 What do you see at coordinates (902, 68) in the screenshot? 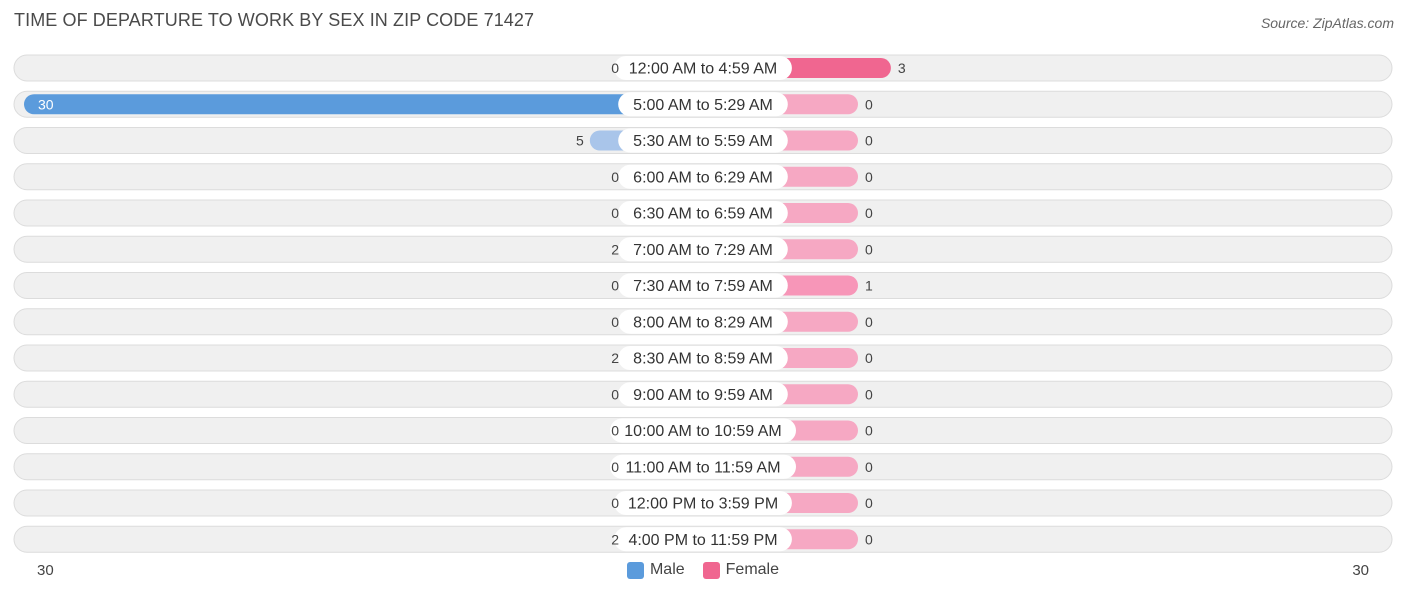
I see `female-value-label: 3` at bounding box center [902, 68].